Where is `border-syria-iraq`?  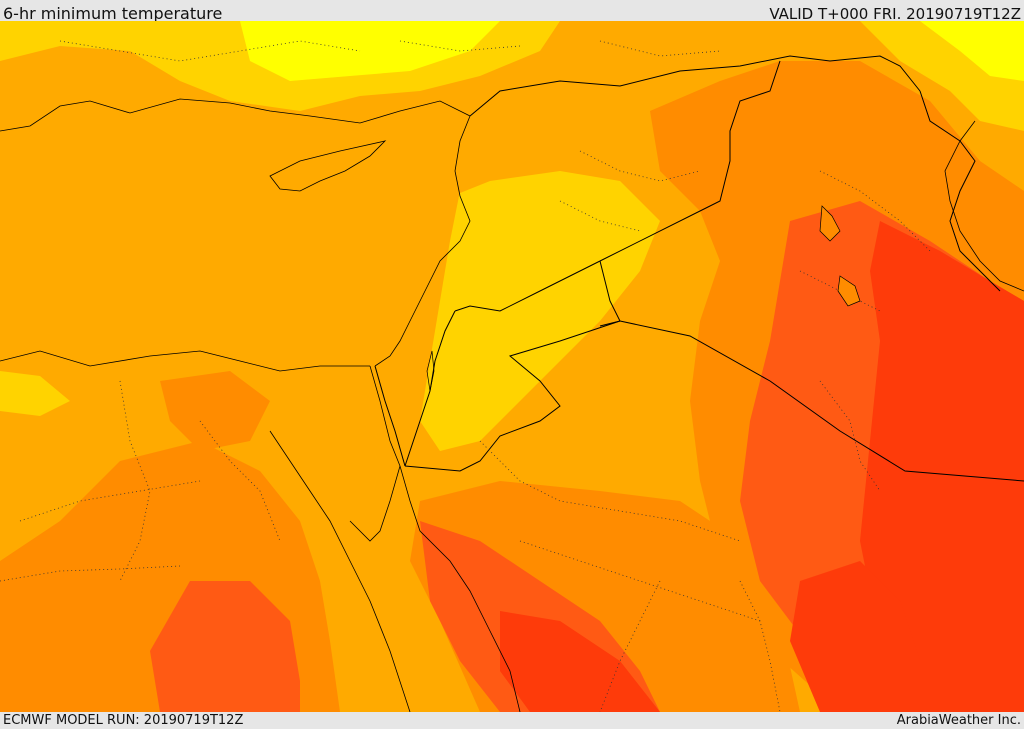
border-syria-iraq is located at coordinates (690, 161).